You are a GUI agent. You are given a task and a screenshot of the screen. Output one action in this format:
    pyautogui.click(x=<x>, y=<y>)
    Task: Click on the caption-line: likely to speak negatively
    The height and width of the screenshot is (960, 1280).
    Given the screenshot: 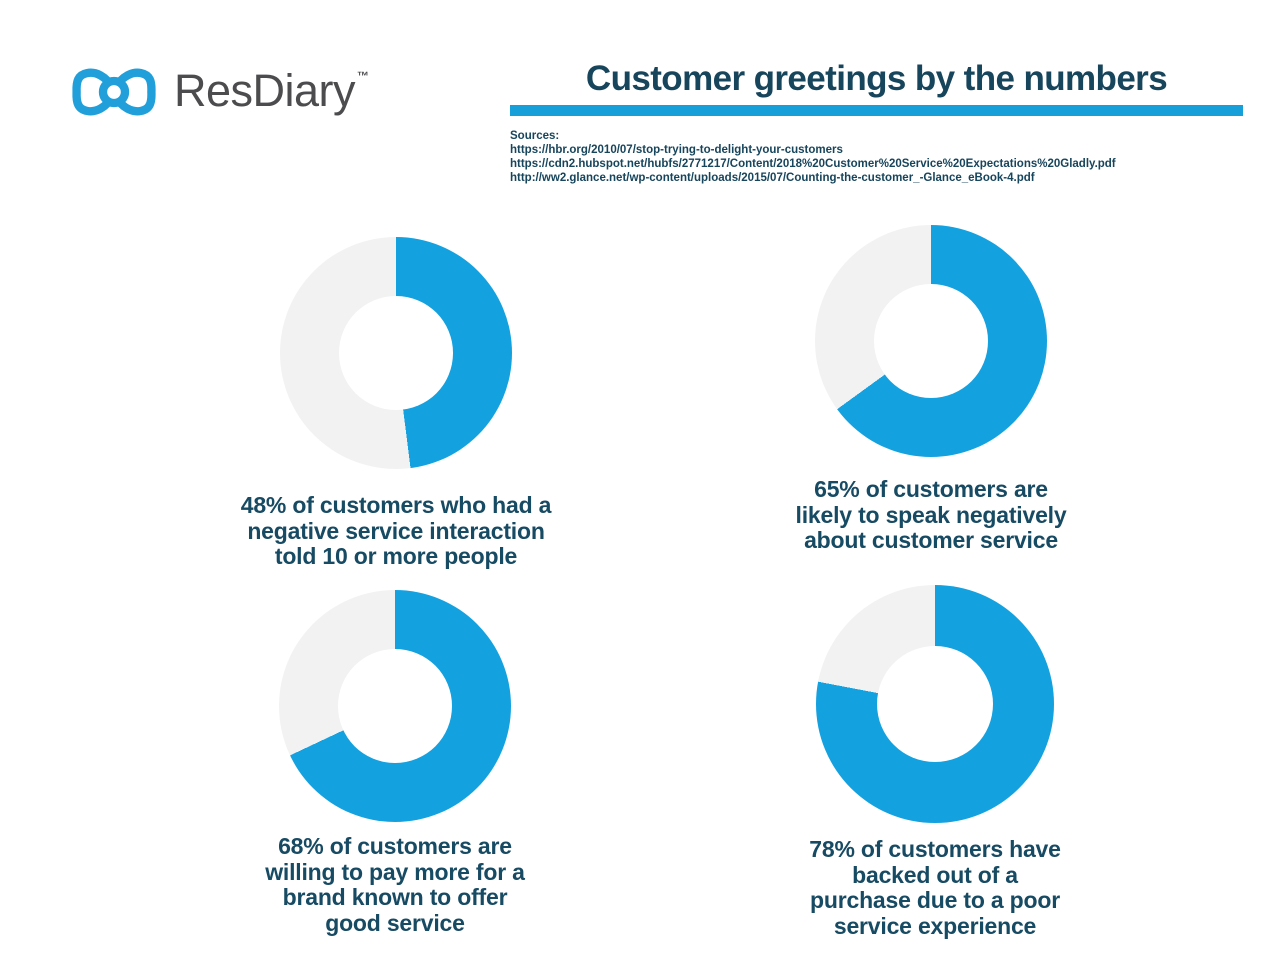 What is the action you would take?
    pyautogui.click(x=931, y=514)
    